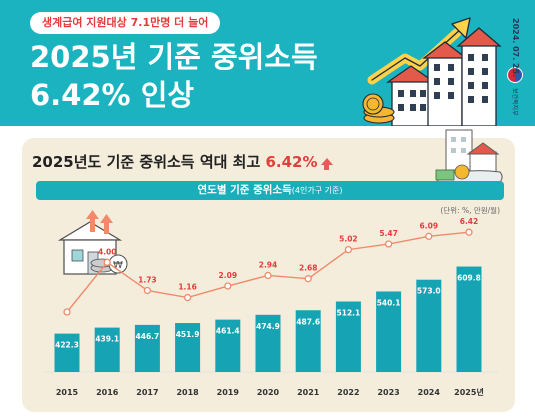 Image resolution: width=535 pixels, height=419 pixels. What do you see at coordinates (188, 334) in the screenshot?
I see `bar-value-label: 451.9` at bounding box center [188, 334].